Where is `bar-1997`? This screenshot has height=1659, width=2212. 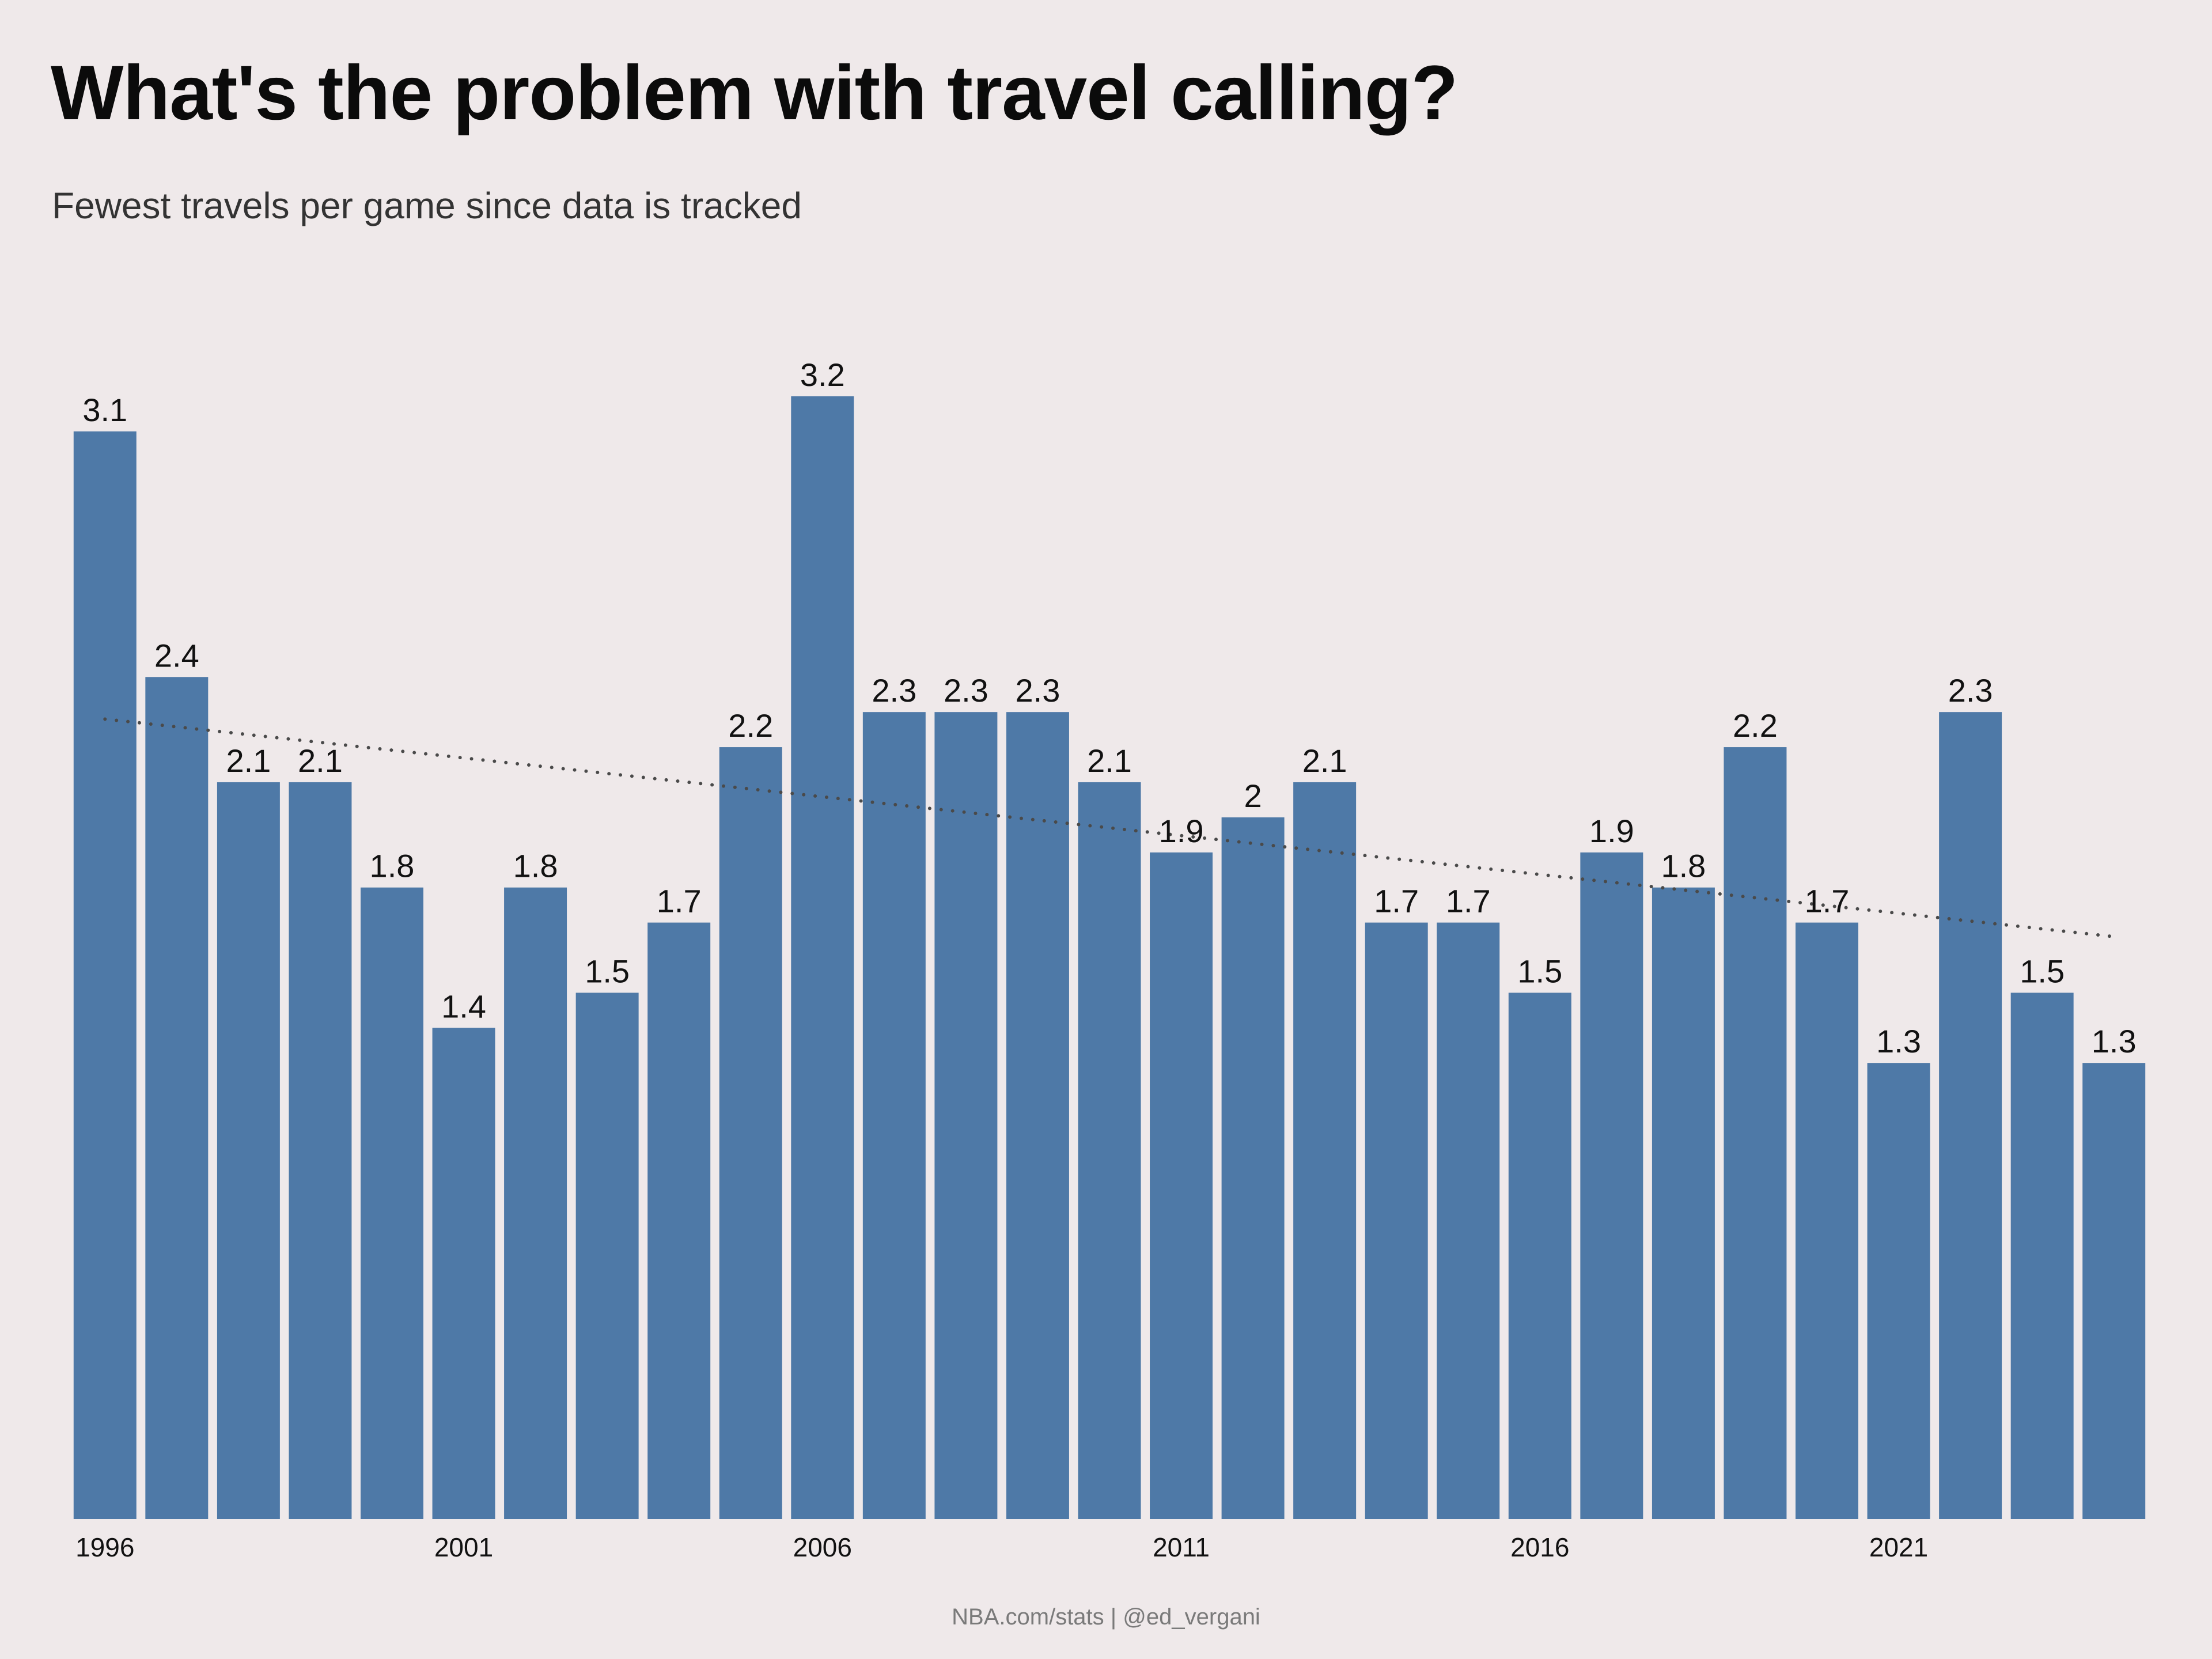
bar-1997 is located at coordinates (177, 1098).